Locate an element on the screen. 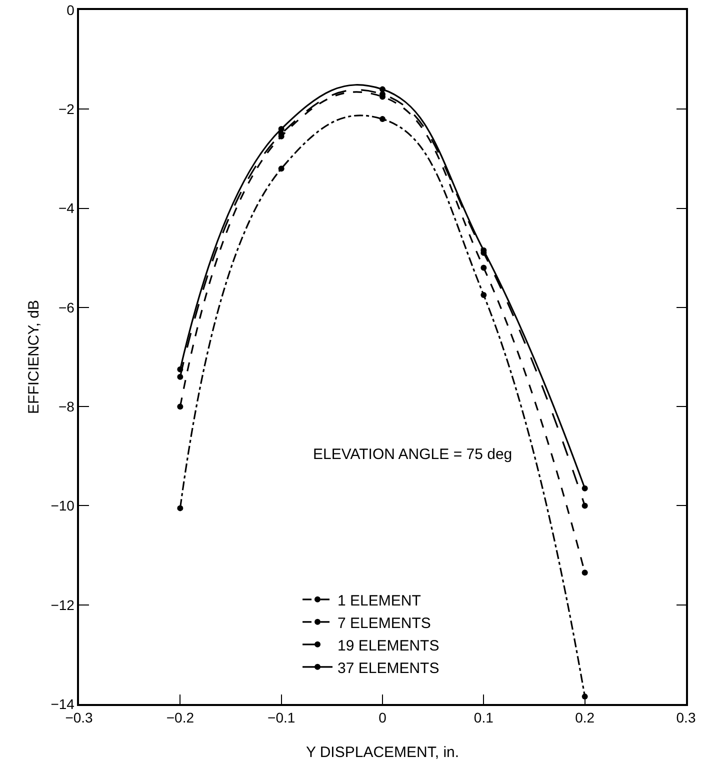 Image resolution: width=701 pixels, height=761 pixels. x-tick-label: 0.3 is located at coordinates (686, 718).